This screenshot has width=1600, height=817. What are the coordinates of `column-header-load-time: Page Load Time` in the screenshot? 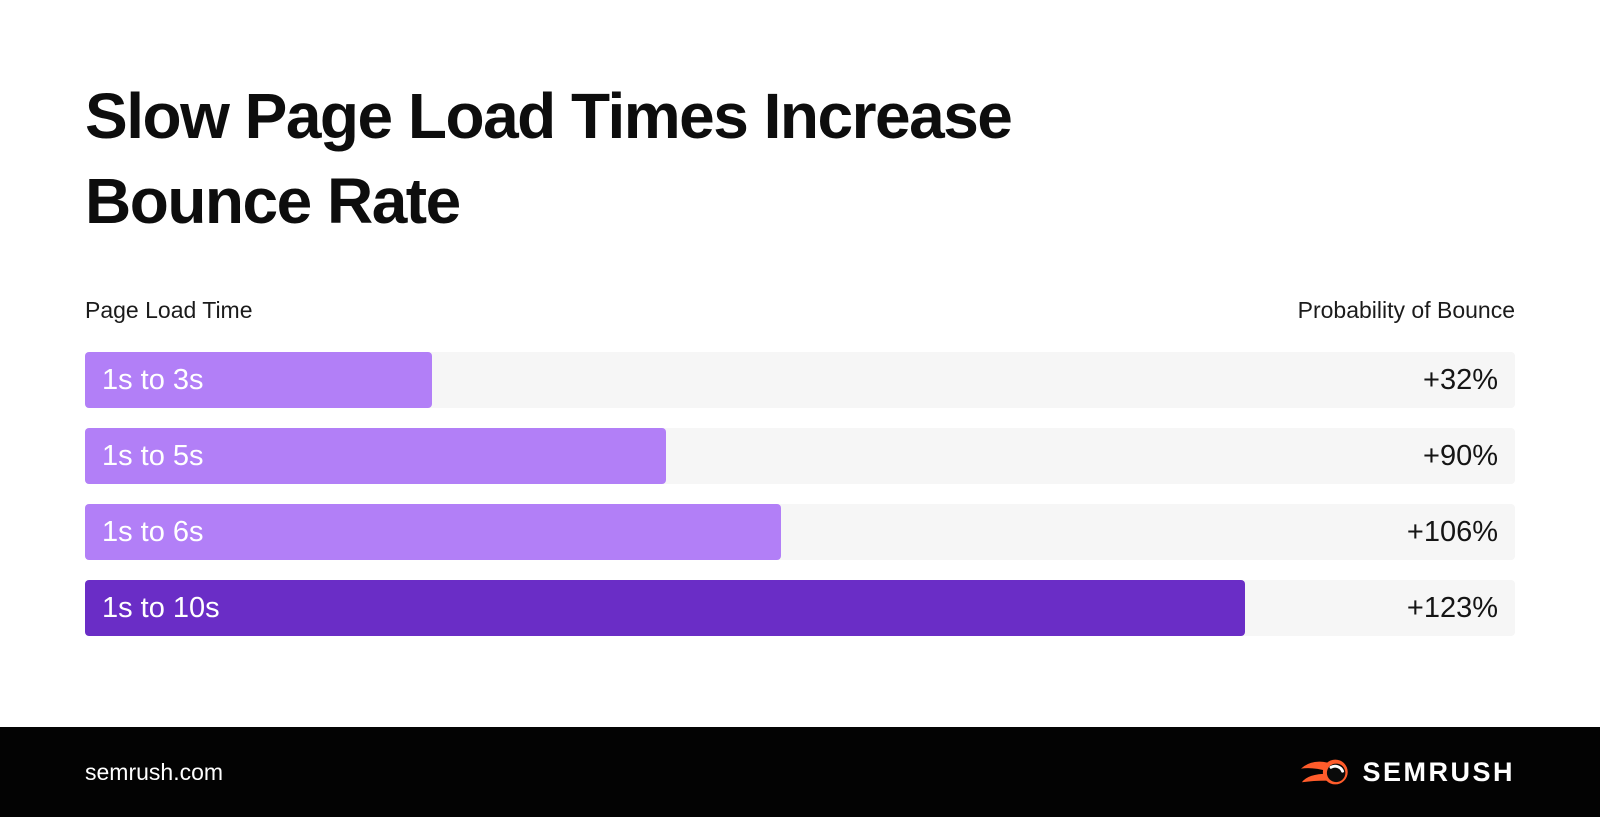 It's located at (169, 310).